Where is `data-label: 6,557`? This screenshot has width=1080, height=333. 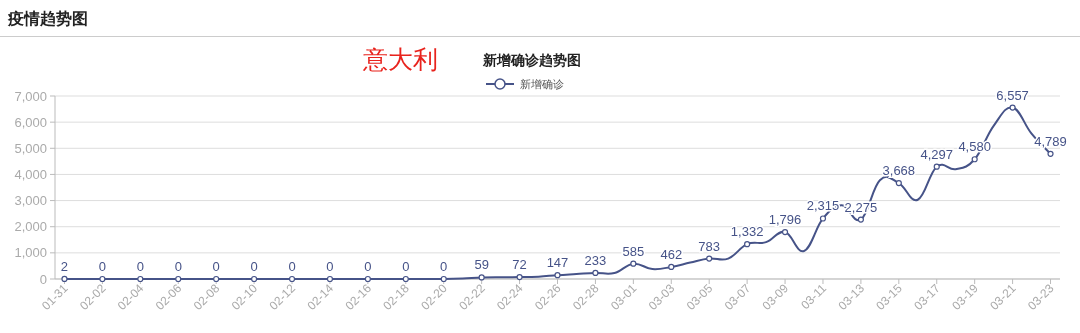 data-label: 6,557 is located at coordinates (1012, 95).